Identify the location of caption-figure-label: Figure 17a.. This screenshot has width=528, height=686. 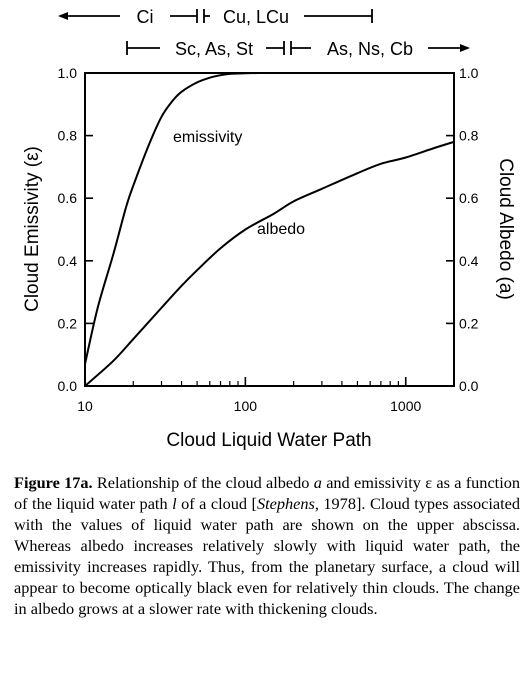
(53, 482).